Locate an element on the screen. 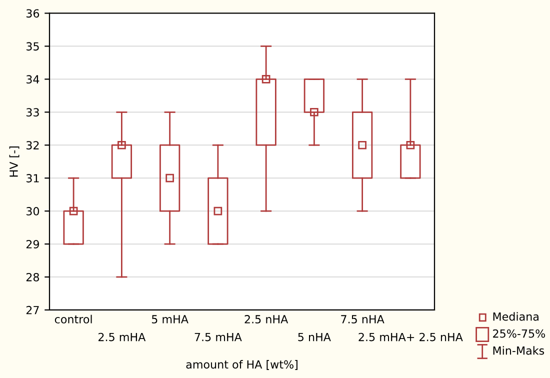 This screenshot has height=378, width=550. y-tick-label: 28 is located at coordinates (33, 277).